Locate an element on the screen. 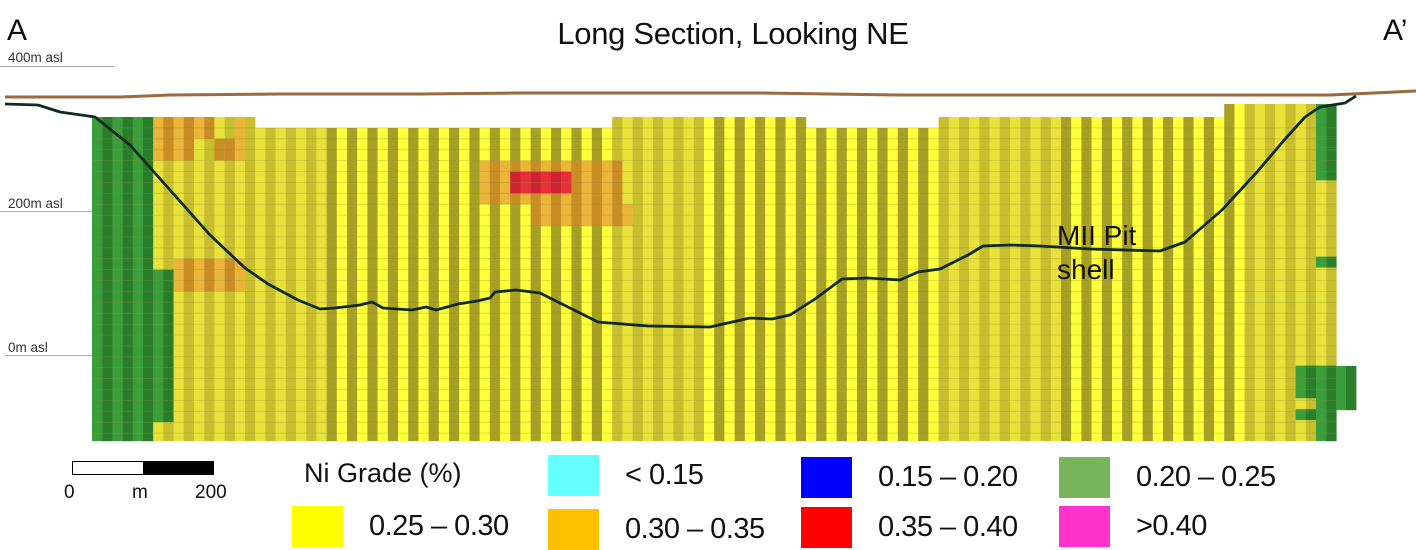  legend-label: 0.35 – 0.40 is located at coordinates (948, 527).